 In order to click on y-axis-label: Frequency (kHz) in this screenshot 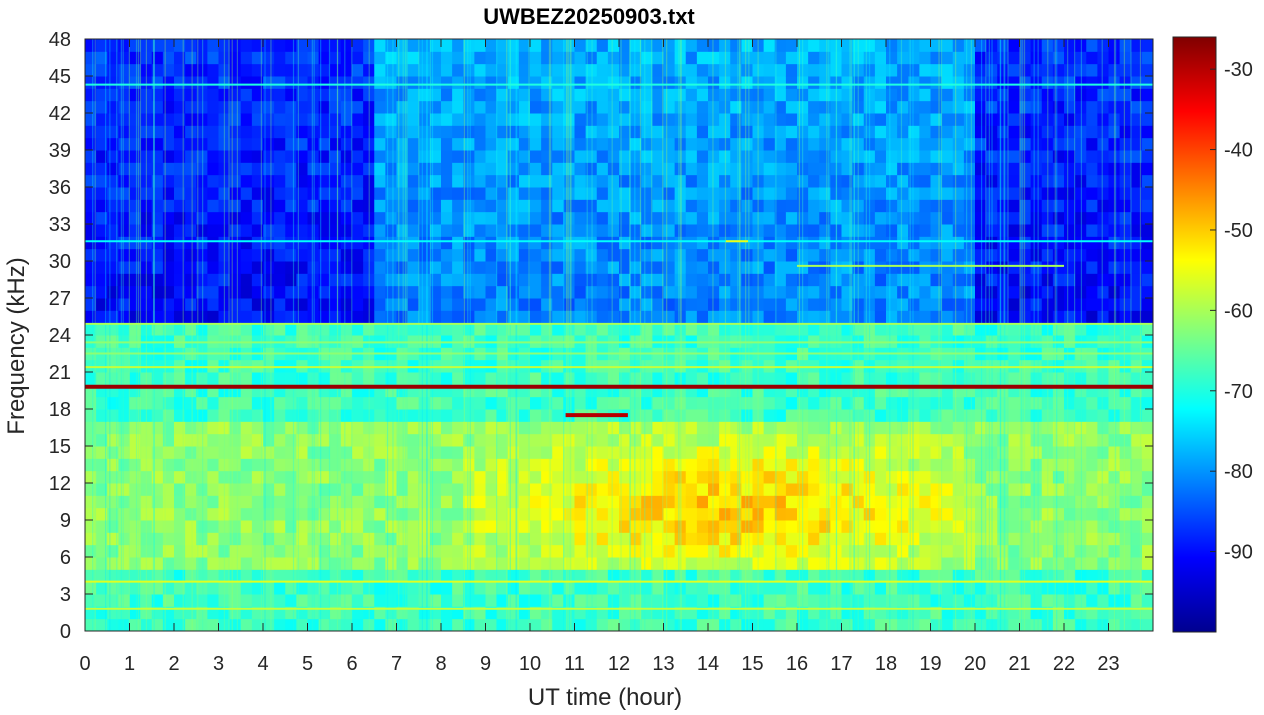, I will do `click(16, 345)`.